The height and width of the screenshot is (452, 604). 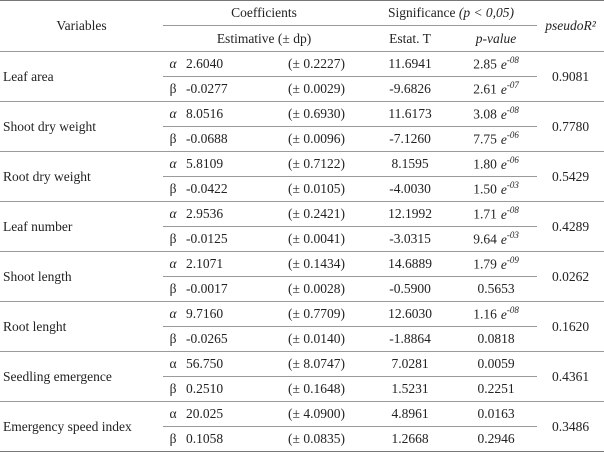 I want to click on std-dev: (± 0.0835), so click(x=317, y=439).